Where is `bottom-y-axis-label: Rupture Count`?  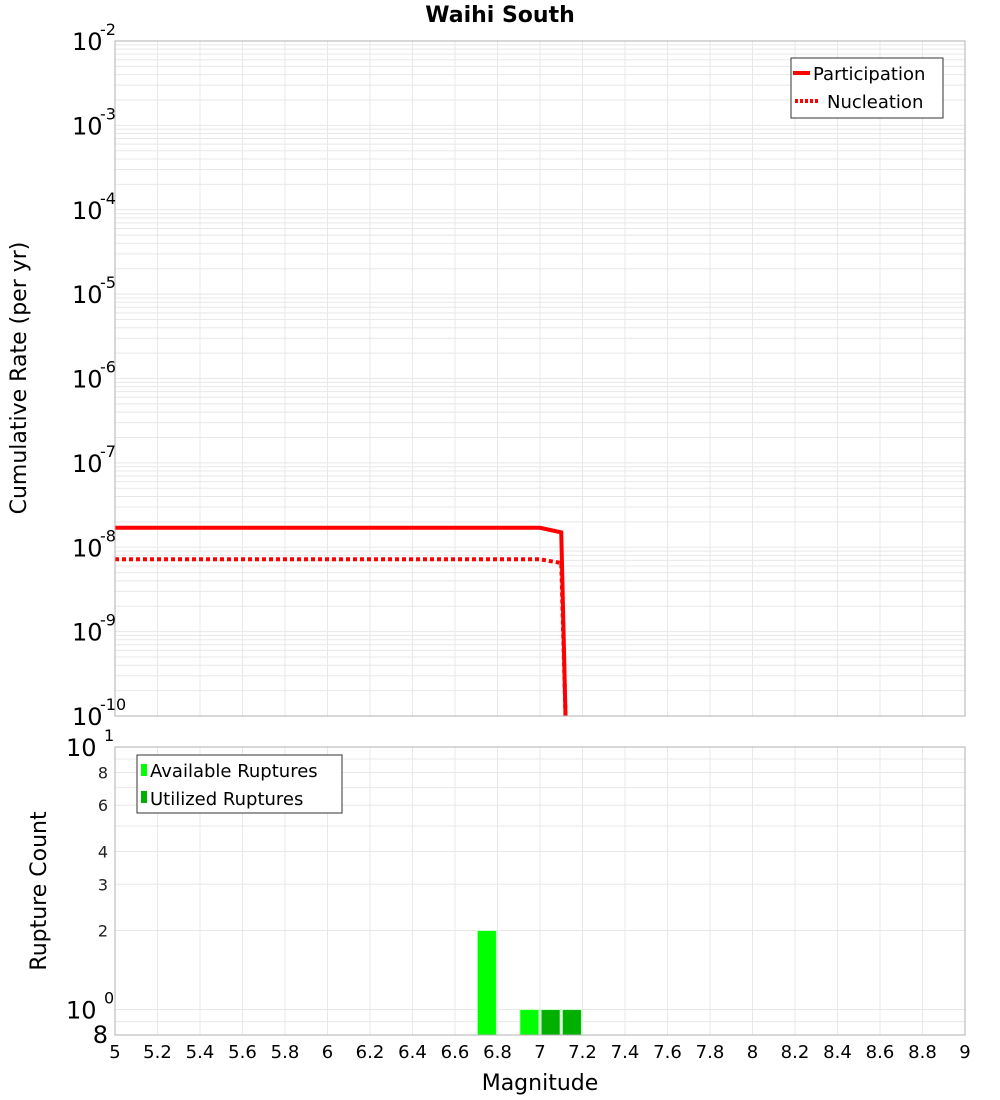 bottom-y-axis-label: Rupture Count is located at coordinates (39, 891).